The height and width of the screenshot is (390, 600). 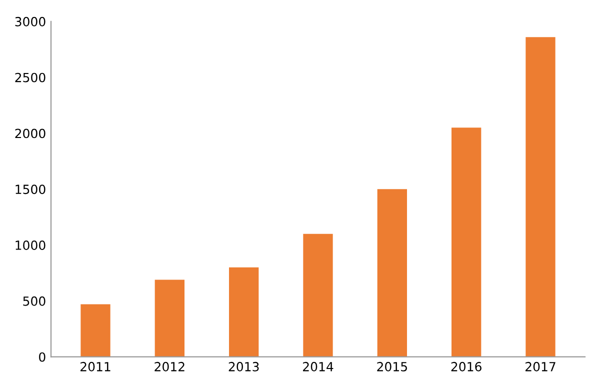 I want to click on y-tick-label: 1500, so click(x=31, y=189).